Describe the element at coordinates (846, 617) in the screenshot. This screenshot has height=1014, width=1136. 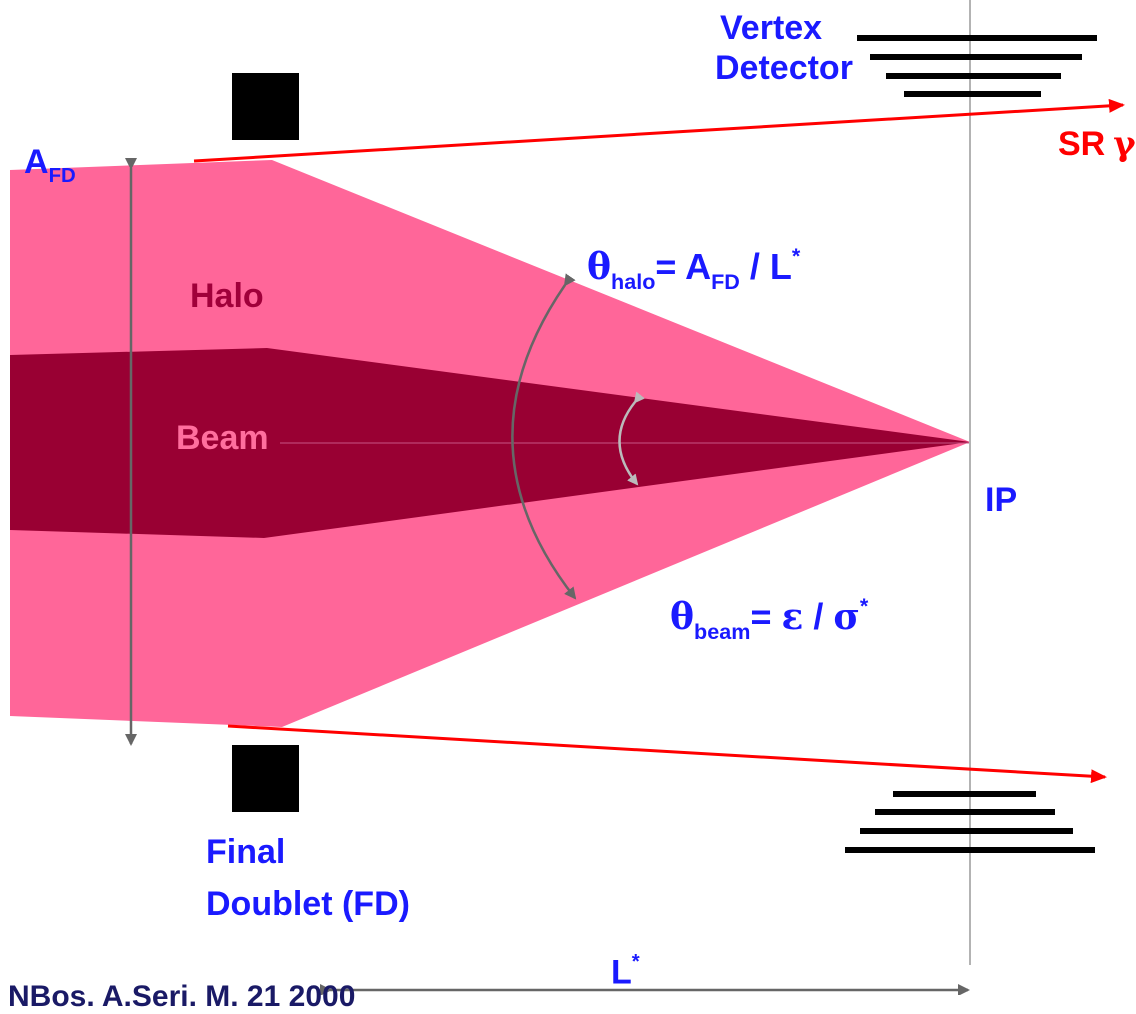
I see `theta-beam-sigma: σ` at that location.